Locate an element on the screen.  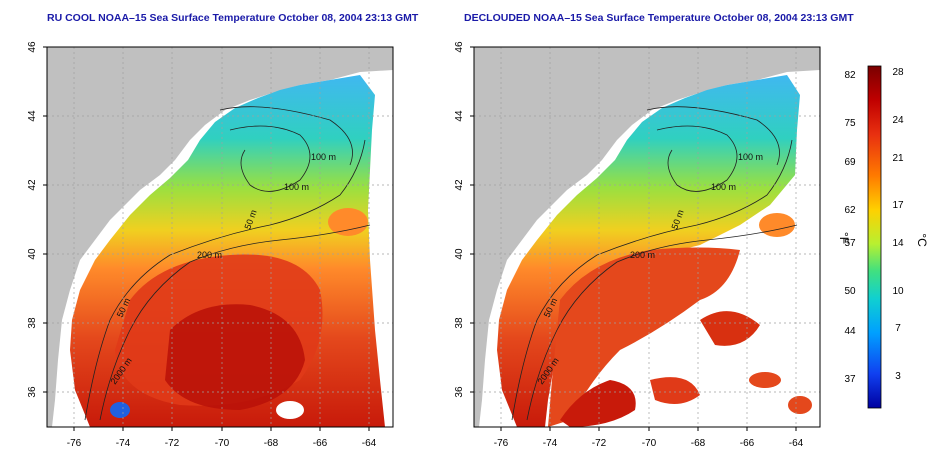
c-tick-3: 3 is located at coordinates (898, 376).